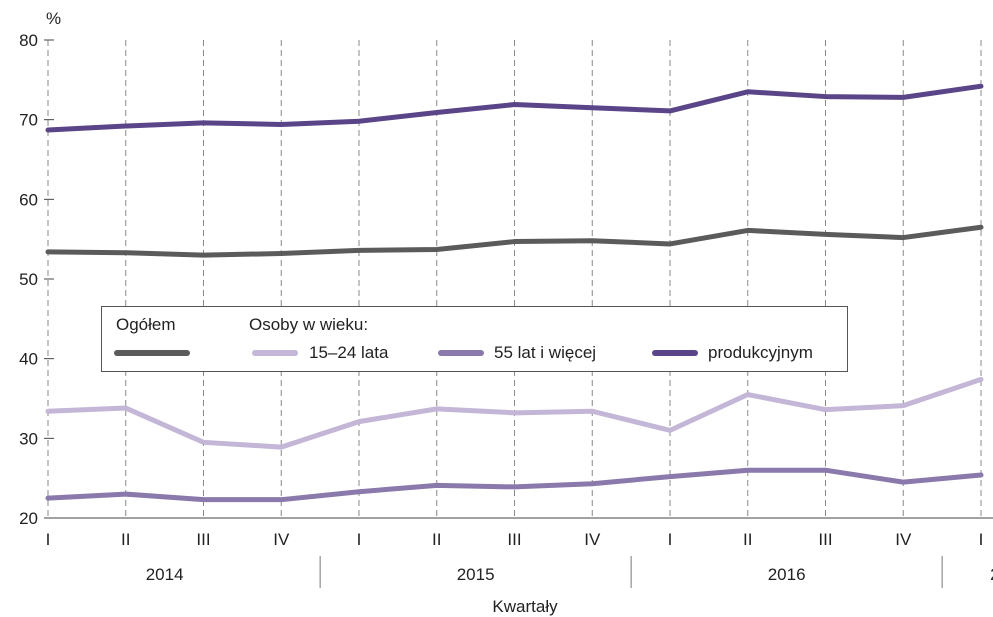 This screenshot has height=617, width=993. Describe the element at coordinates (349, 352) in the screenshot. I see `legend-label-15-24: 15–24 lata` at that location.